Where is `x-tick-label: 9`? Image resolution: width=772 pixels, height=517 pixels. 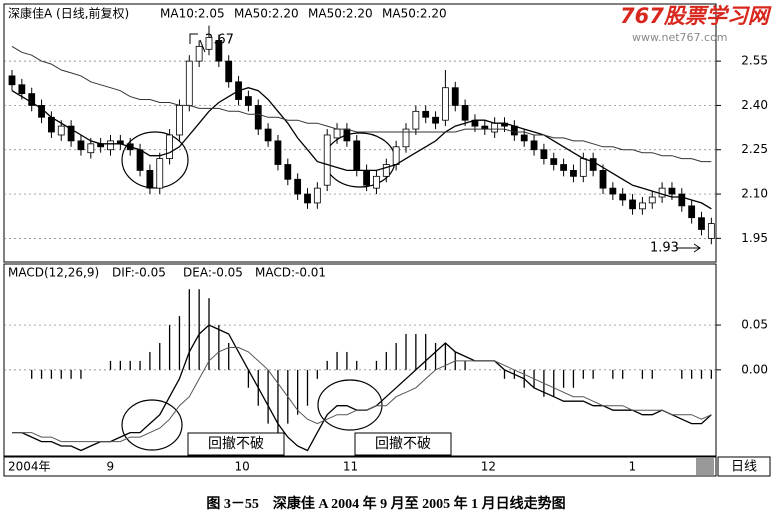 x-tick-label: 9 is located at coordinates (111, 467).